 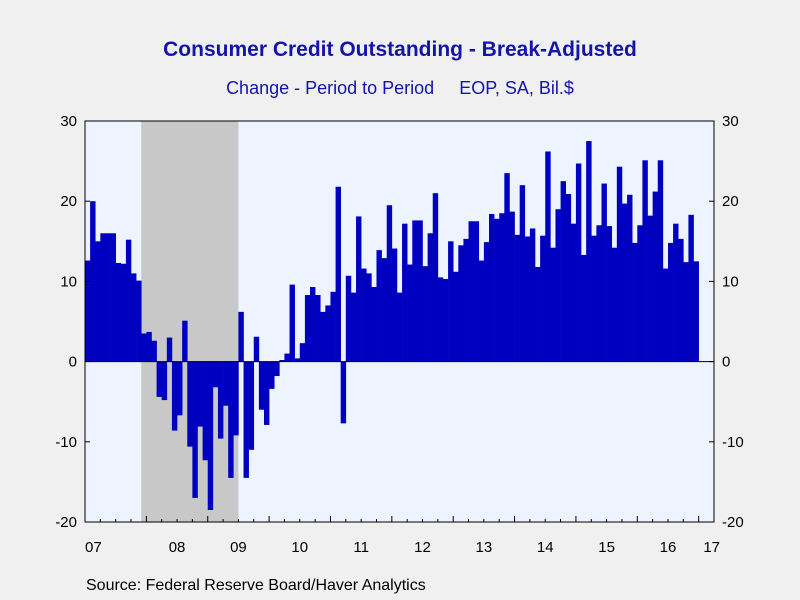 What do you see at coordinates (68, 201) in the screenshot?
I see `y-tick-label-left: 20` at bounding box center [68, 201].